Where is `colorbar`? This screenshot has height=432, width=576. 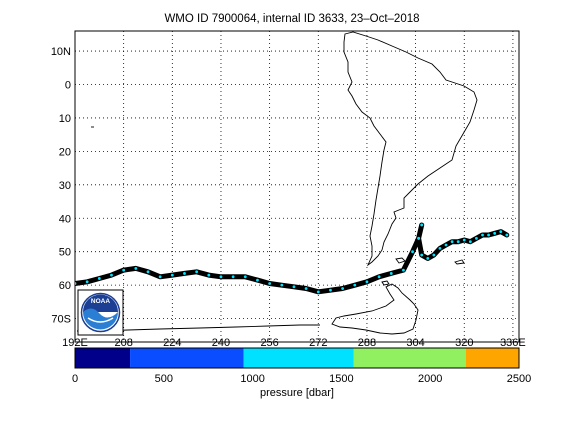
colorbar is located at coordinates (297, 358).